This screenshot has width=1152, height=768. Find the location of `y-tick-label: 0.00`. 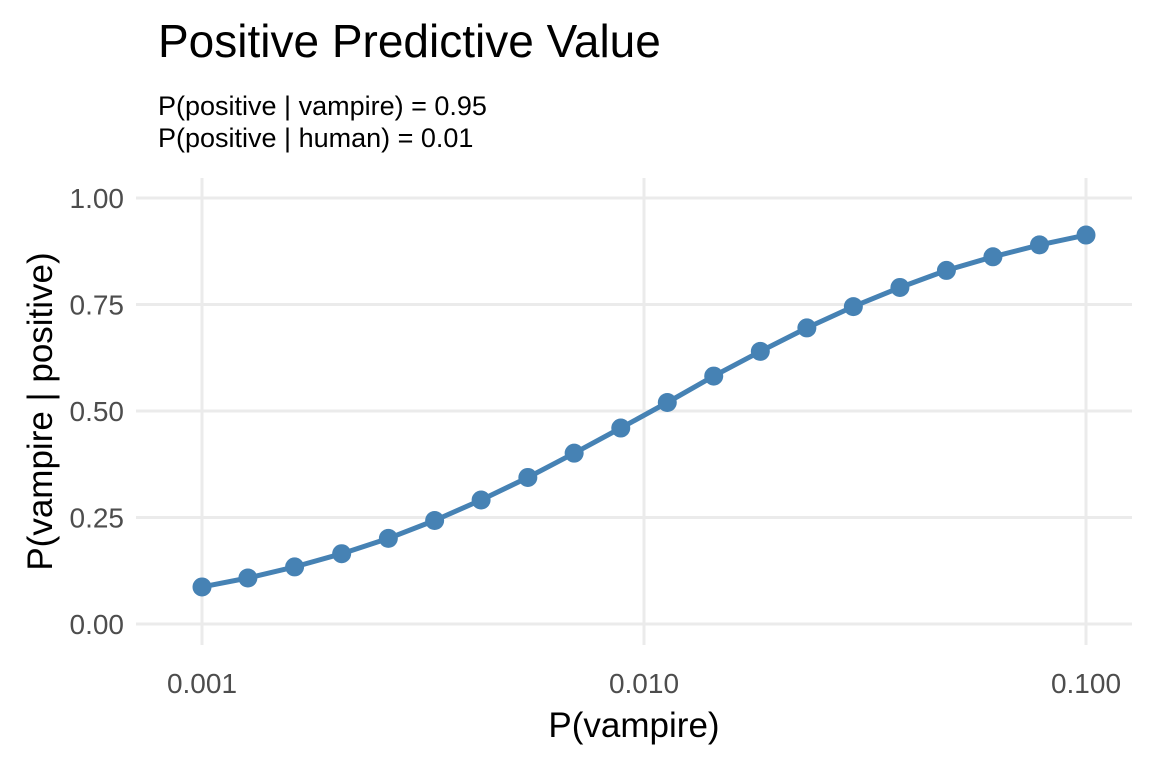

y-tick-label: 0.00 is located at coordinates (97, 624).